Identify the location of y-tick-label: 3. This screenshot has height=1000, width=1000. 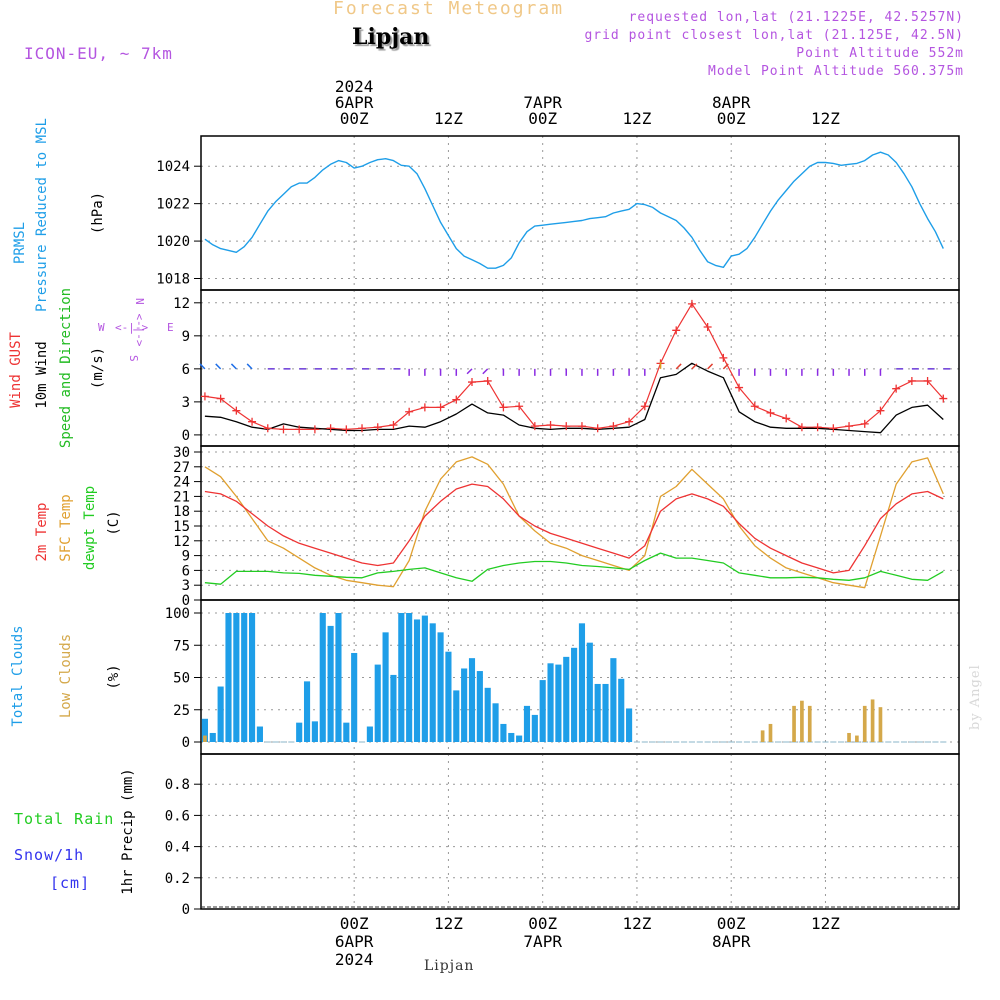
(186, 403).